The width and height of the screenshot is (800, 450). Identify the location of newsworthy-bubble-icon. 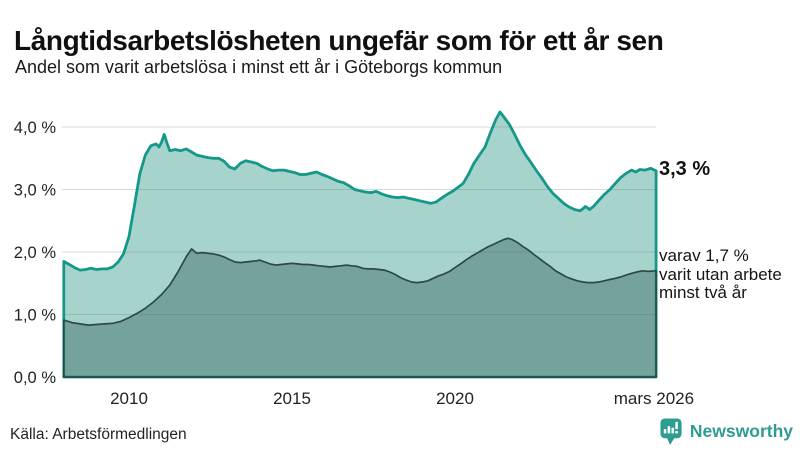
(671, 431).